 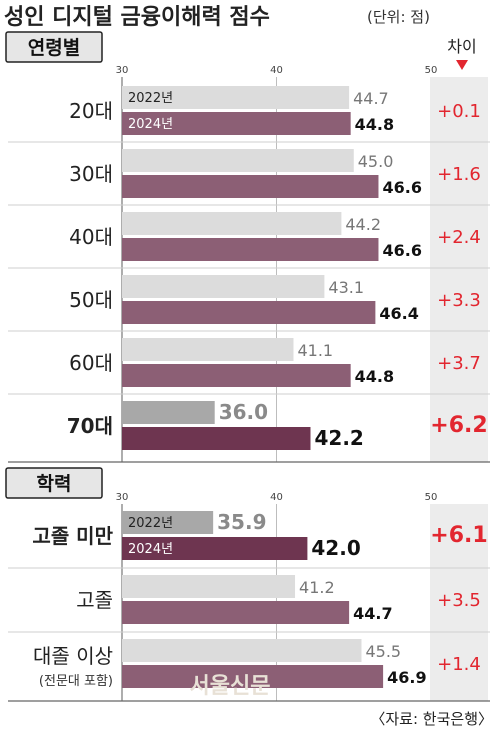 I want to click on category-label: 고졸 미만, so click(x=72, y=536).